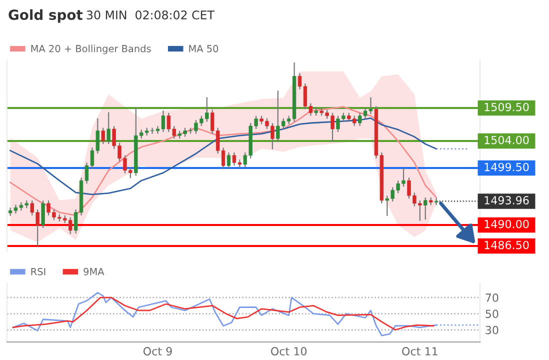 The width and height of the screenshot is (549, 360). What do you see at coordinates (420, 351) in the screenshot?
I see `x-tick-label: Oct 11` at bounding box center [420, 351].